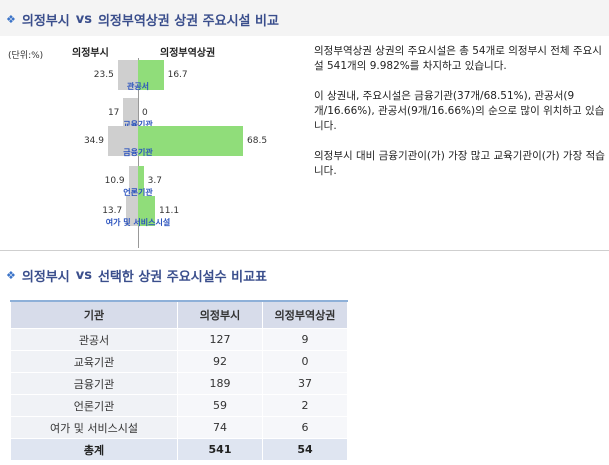 The image size is (609, 465). I want to click on cell-city-count: 92, so click(220, 361).